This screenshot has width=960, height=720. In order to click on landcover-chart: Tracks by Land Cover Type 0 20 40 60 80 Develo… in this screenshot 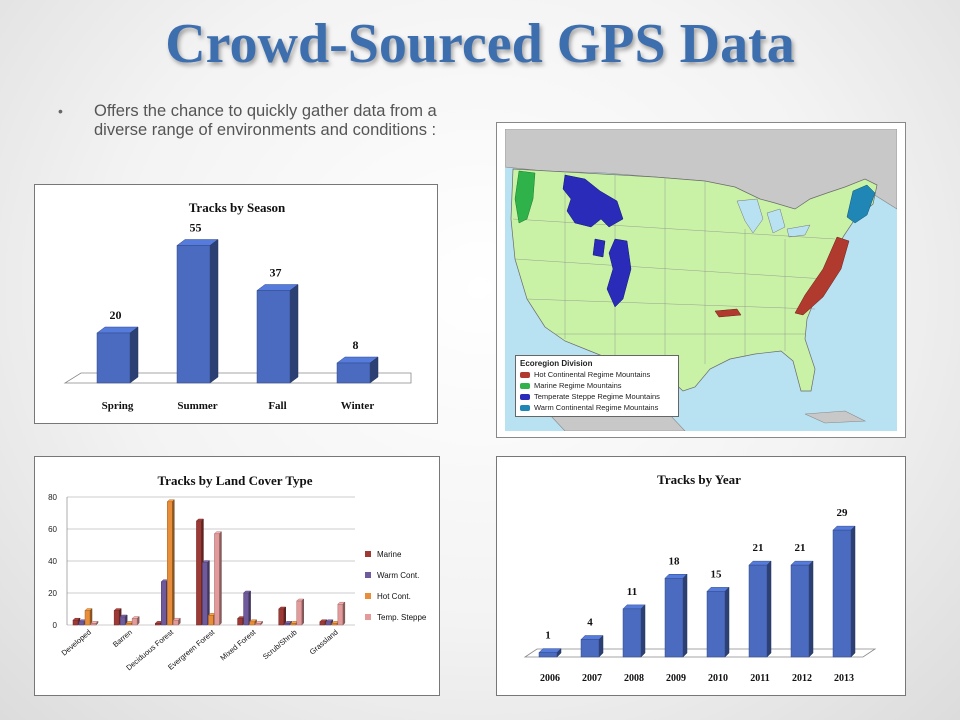, I will do `click(237, 572)`.